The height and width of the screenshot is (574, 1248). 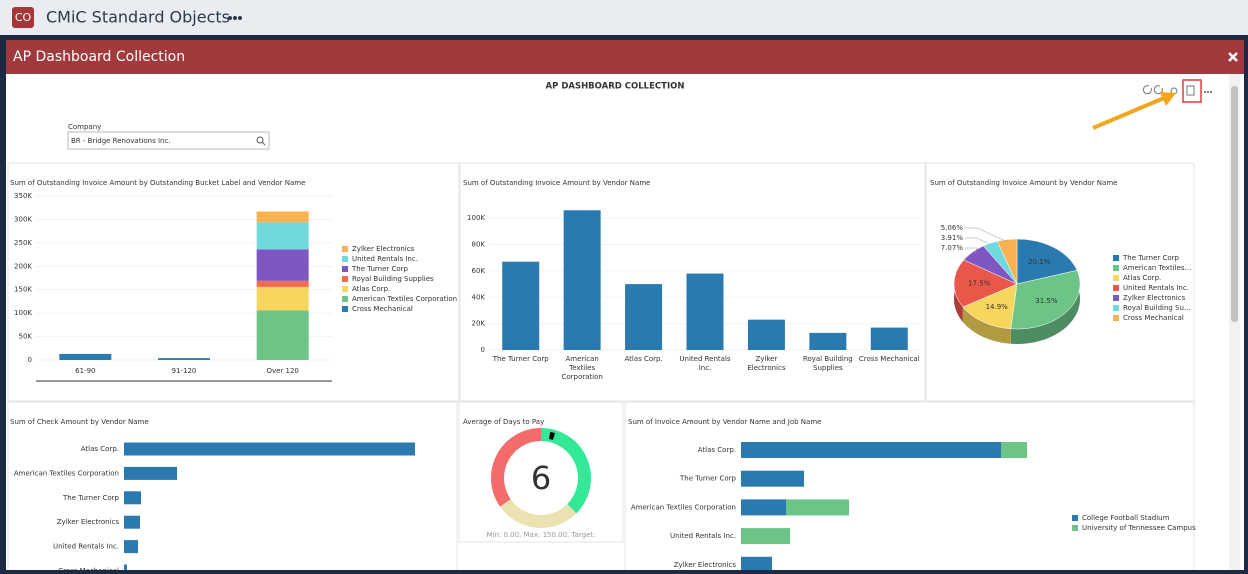 I want to click on modal-title: AP Dashboard Collection, so click(x=99, y=57).